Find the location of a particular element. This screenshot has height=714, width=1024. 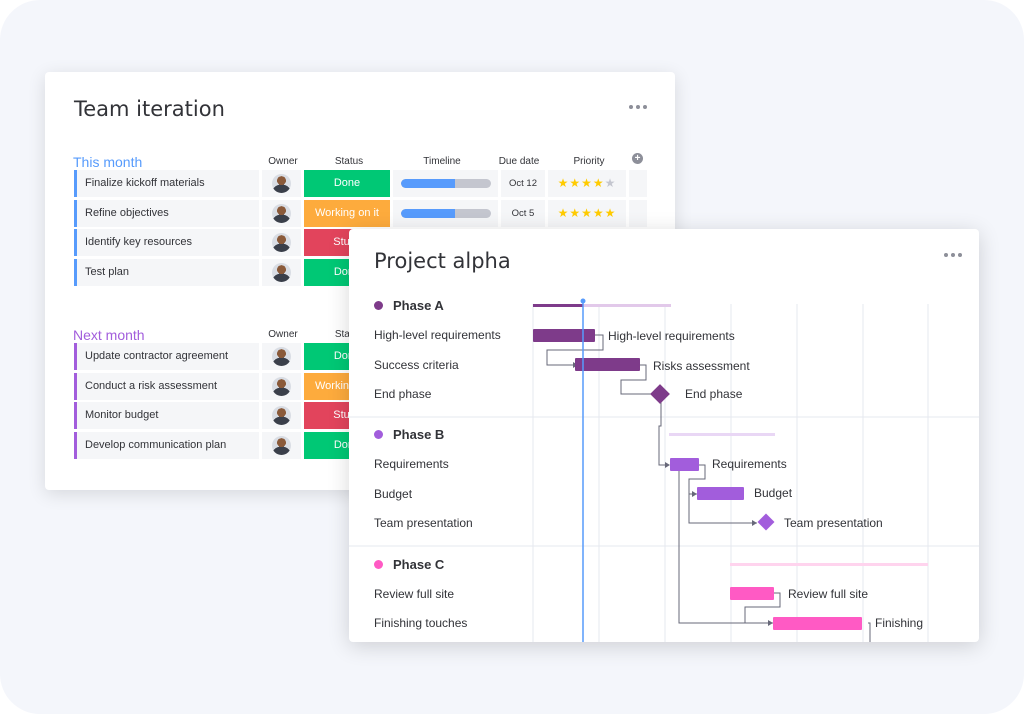

add-column-icon: + is located at coordinates (637, 158).